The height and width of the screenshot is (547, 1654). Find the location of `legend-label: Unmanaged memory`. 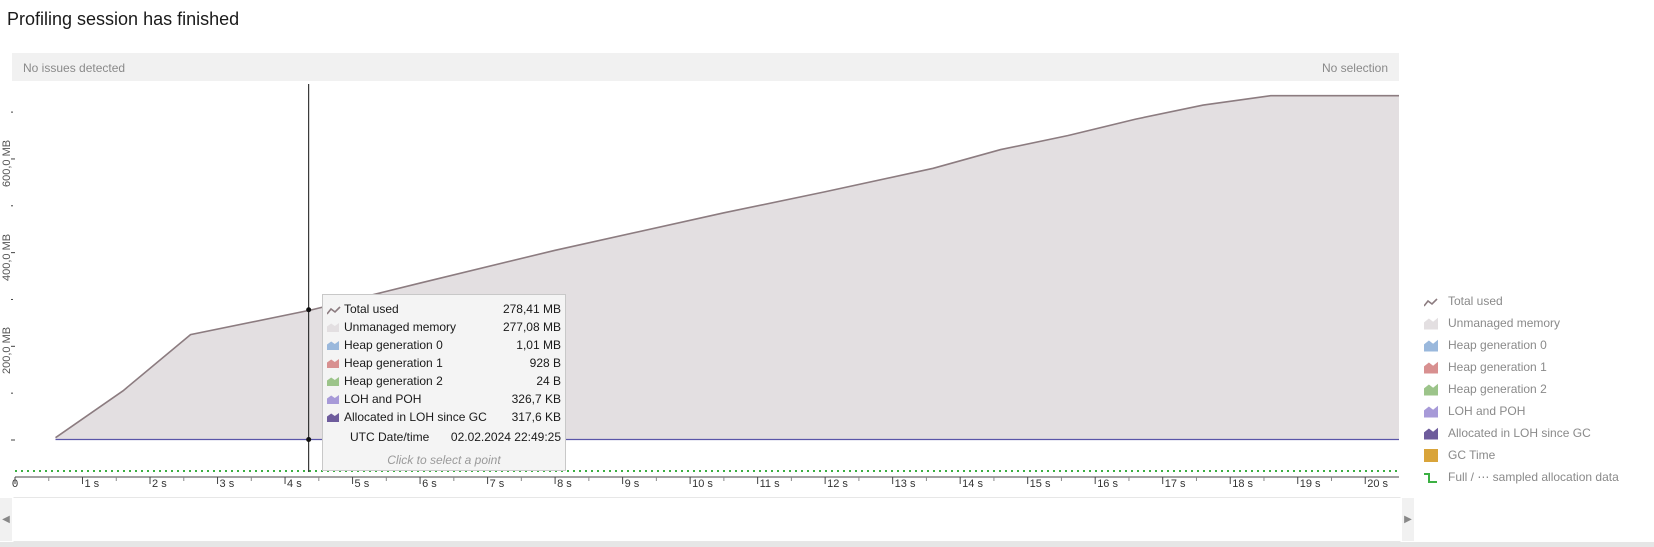

legend-label: Unmanaged memory is located at coordinates (1504, 323).